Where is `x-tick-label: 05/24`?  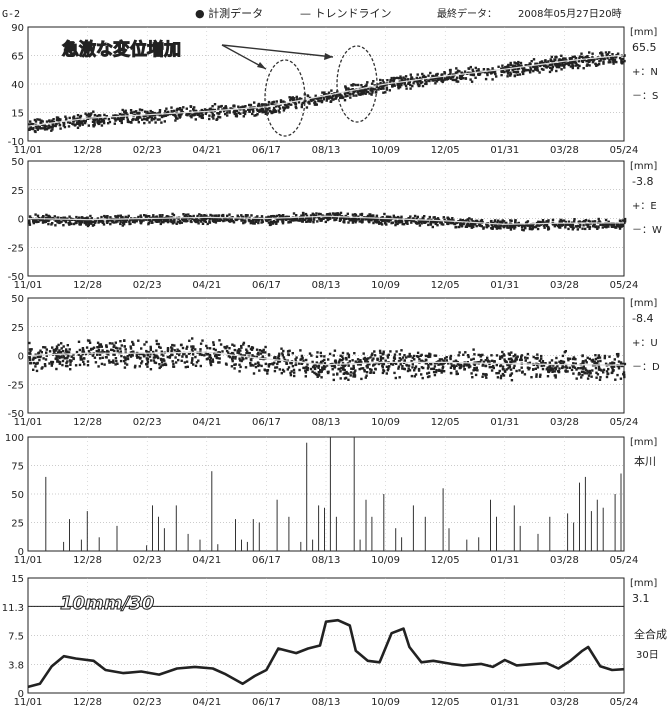
x-tick-label: 05/24 is located at coordinates (624, 702).